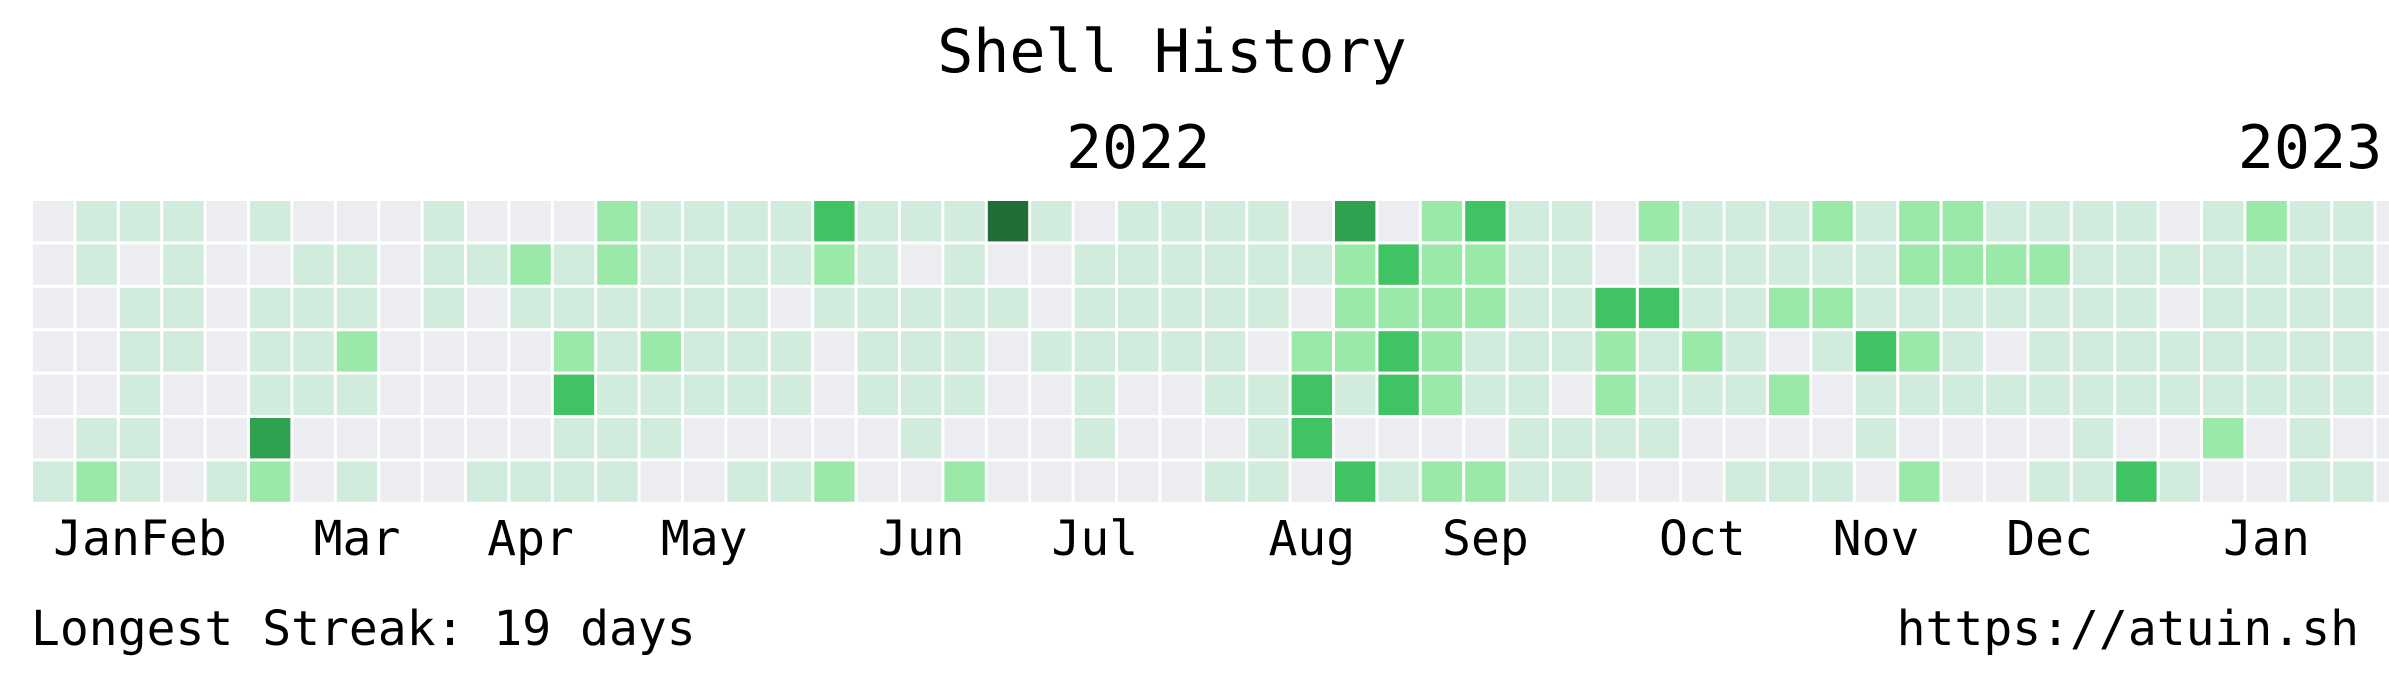 This screenshot has width=2389, height=685. I want to click on month-label: Oct, so click(1702, 539).